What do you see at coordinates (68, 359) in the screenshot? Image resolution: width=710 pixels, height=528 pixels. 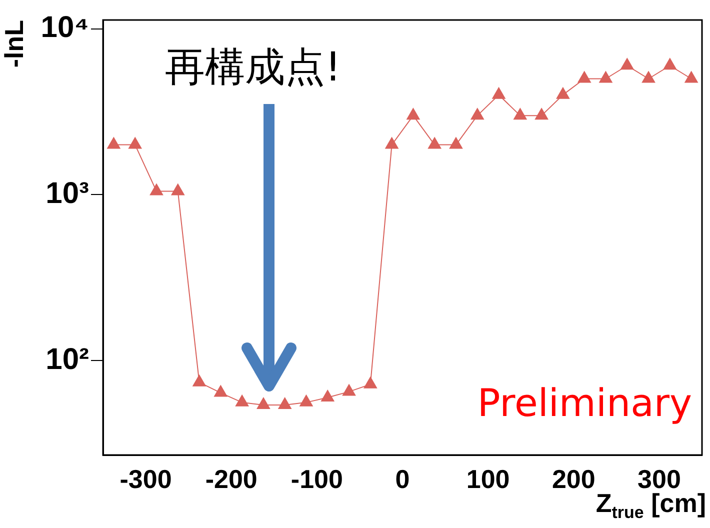 I see `y-tick-label: 10²` at bounding box center [68, 359].